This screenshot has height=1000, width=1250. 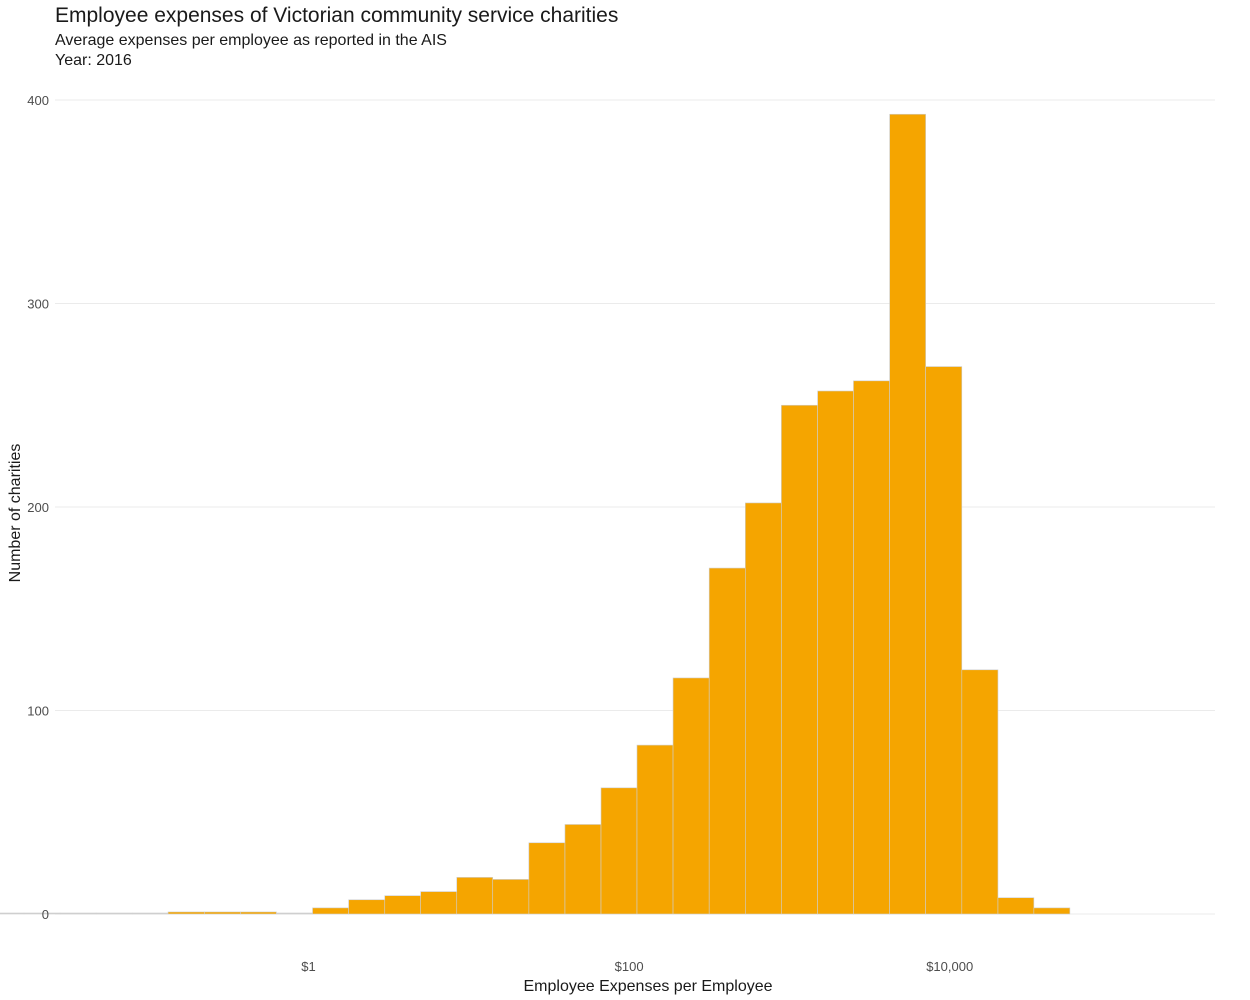 I want to click on x-axis-title: Employee Expenses per Employee, so click(x=647, y=986).